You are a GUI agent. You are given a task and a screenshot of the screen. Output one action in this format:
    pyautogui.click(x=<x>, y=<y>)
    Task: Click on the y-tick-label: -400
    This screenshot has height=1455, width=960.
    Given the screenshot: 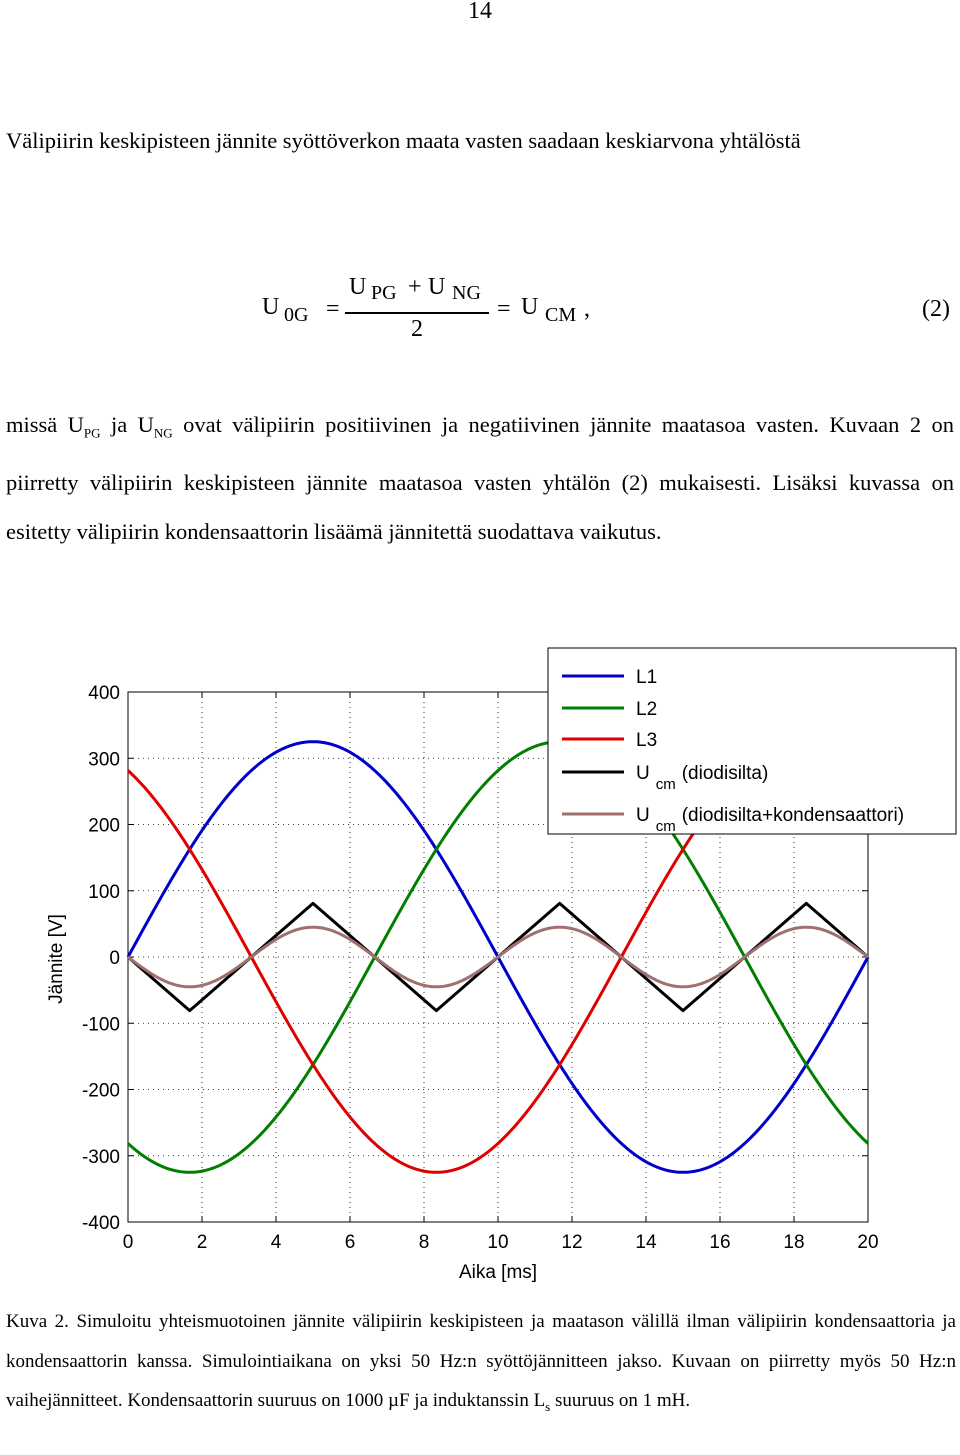 What is the action you would take?
    pyautogui.click(x=101, y=1223)
    